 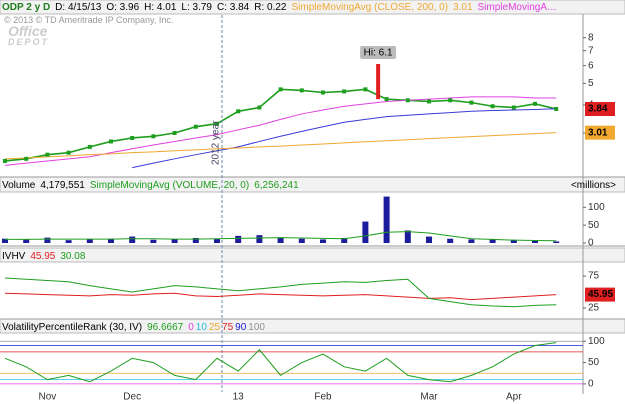 What do you see at coordinates (26, 7) in the screenshot?
I see `symbol: ODP 2 y D` at bounding box center [26, 7].